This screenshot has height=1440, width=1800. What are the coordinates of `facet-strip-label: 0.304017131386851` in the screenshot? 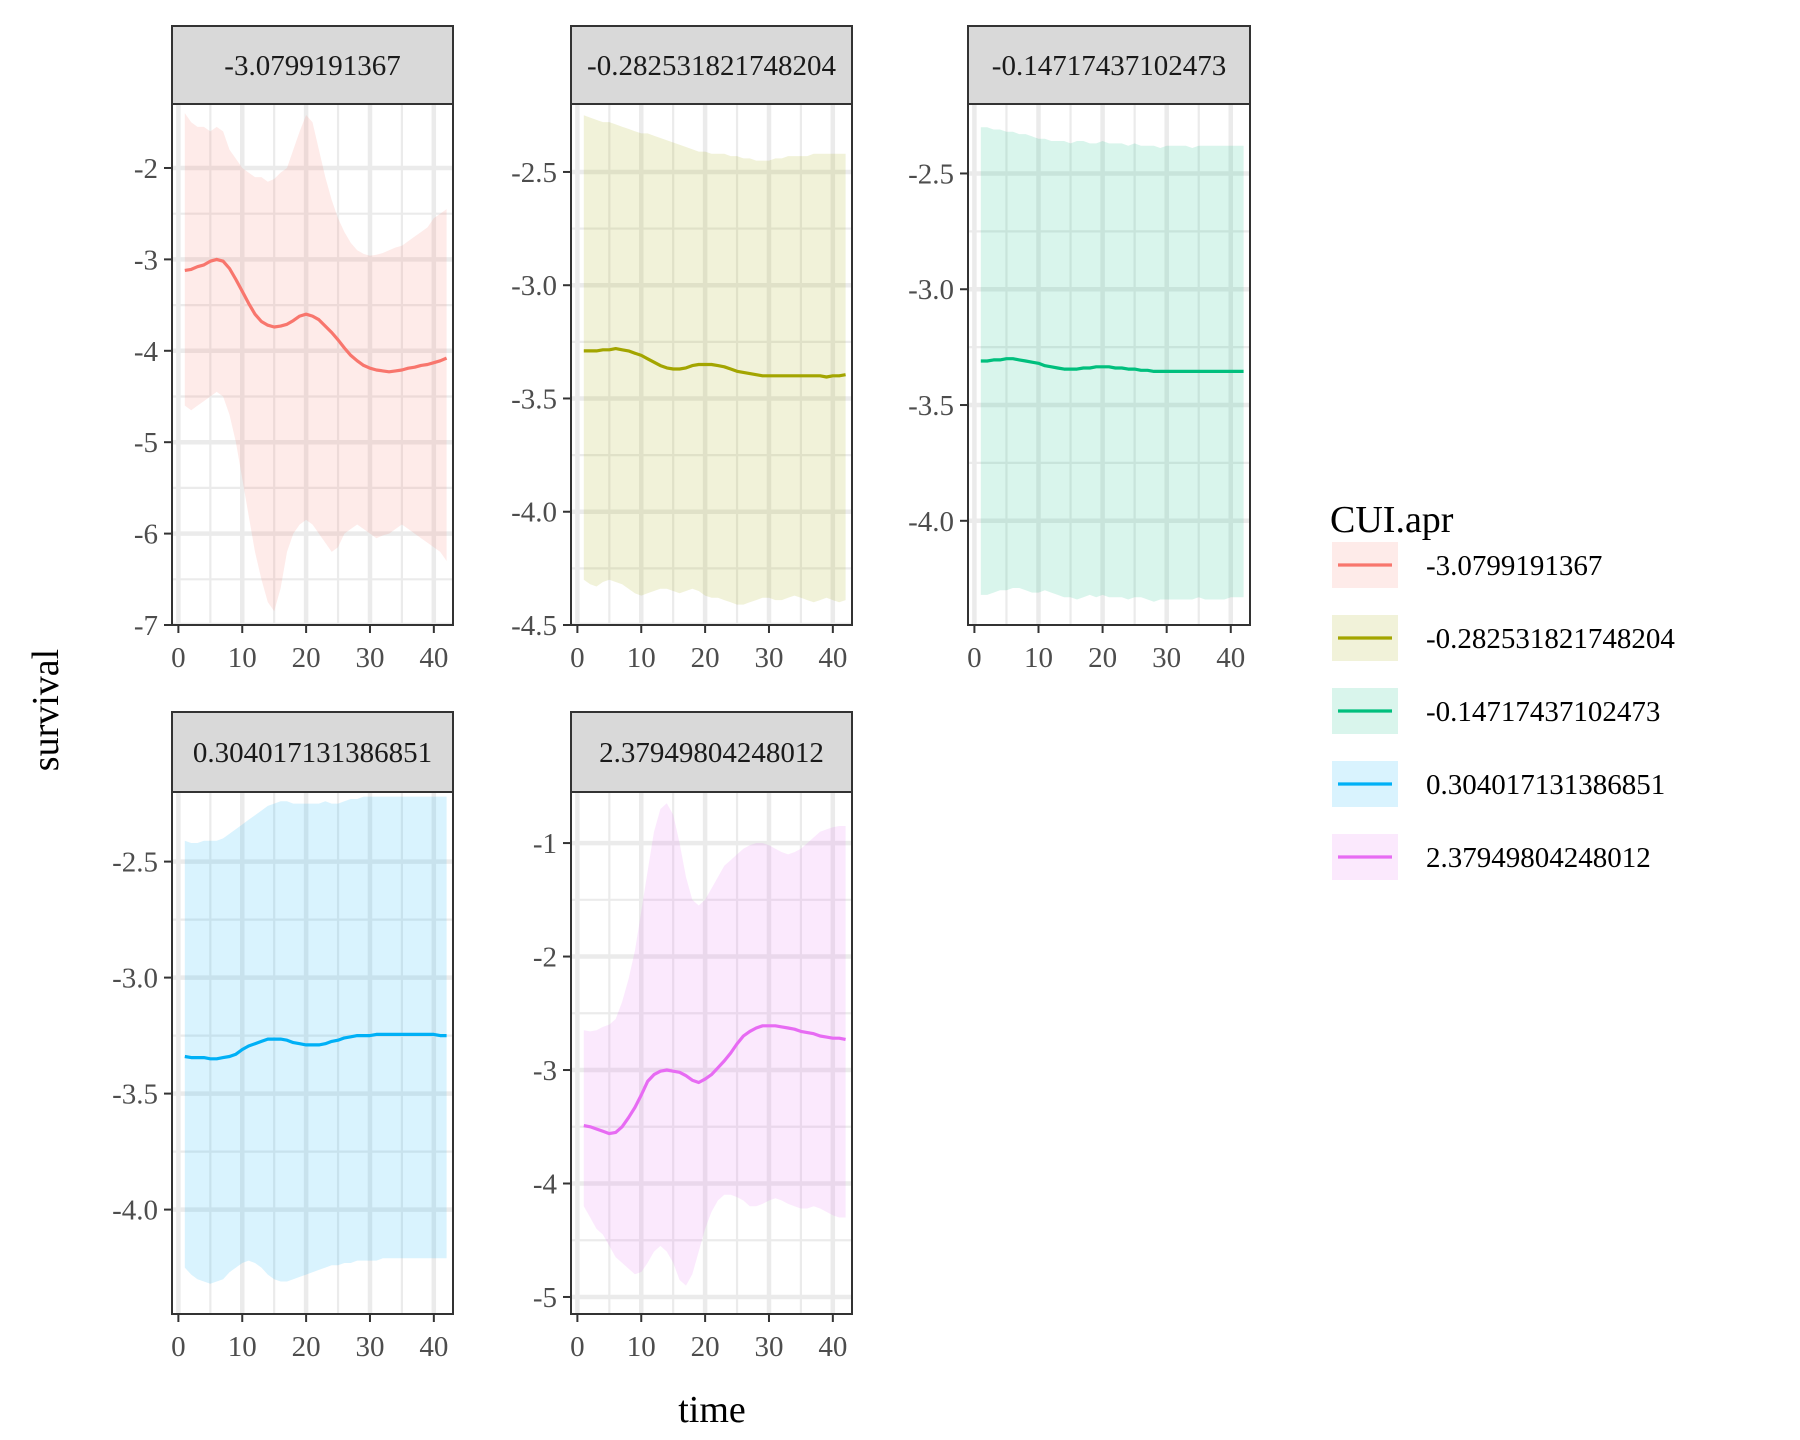 It's located at (312, 753).